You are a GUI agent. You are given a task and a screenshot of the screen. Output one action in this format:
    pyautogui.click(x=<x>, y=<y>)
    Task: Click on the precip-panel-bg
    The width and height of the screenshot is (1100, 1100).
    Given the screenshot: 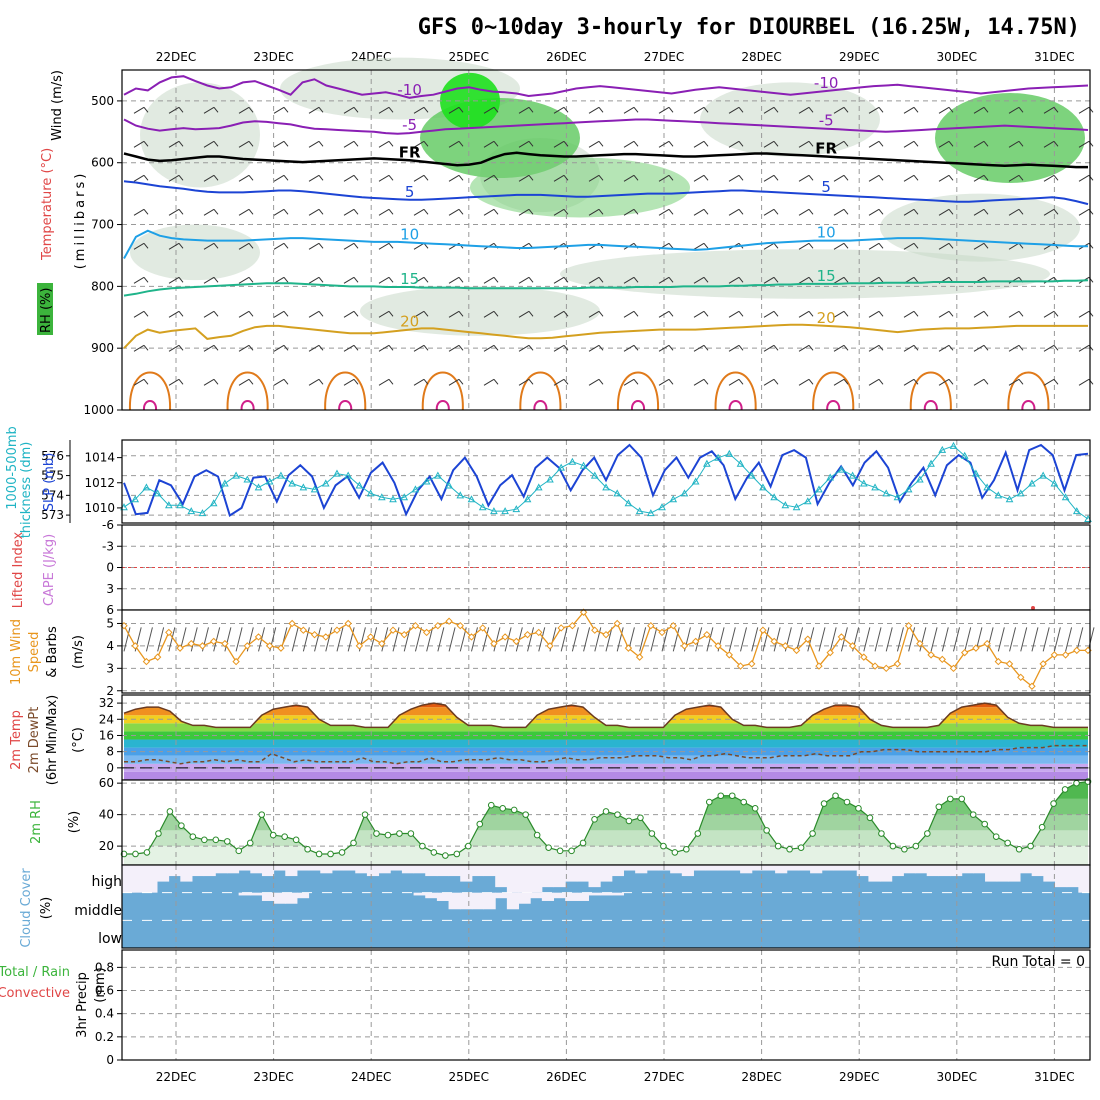 What is the action you would take?
    pyautogui.click(x=606, y=1005)
    